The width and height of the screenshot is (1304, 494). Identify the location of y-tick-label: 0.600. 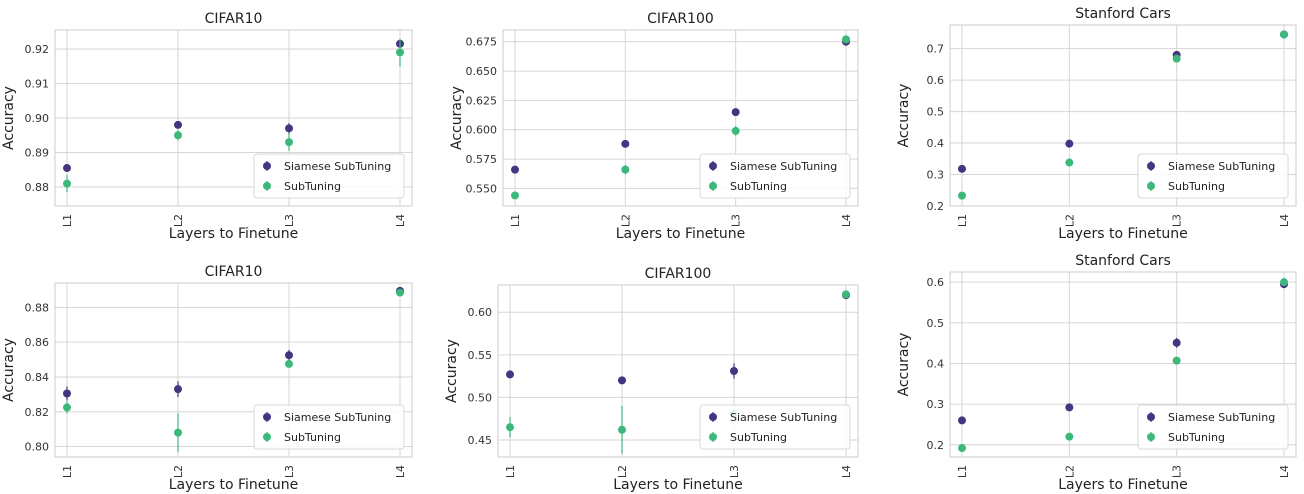
(482, 130).